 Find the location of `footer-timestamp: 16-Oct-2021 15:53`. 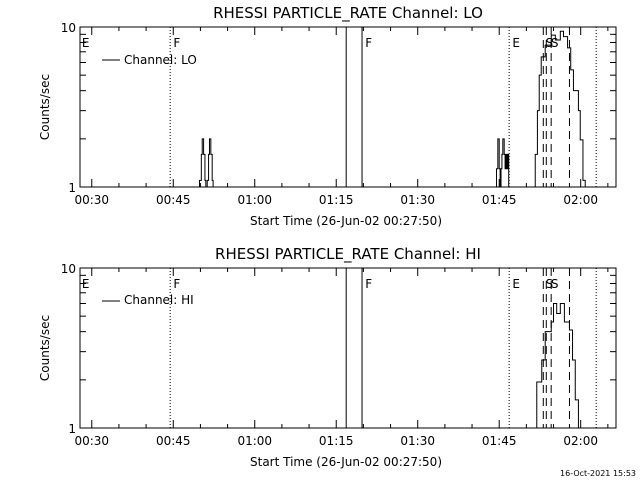

footer-timestamp: 16-Oct-2021 15:53 is located at coordinates (598, 473).